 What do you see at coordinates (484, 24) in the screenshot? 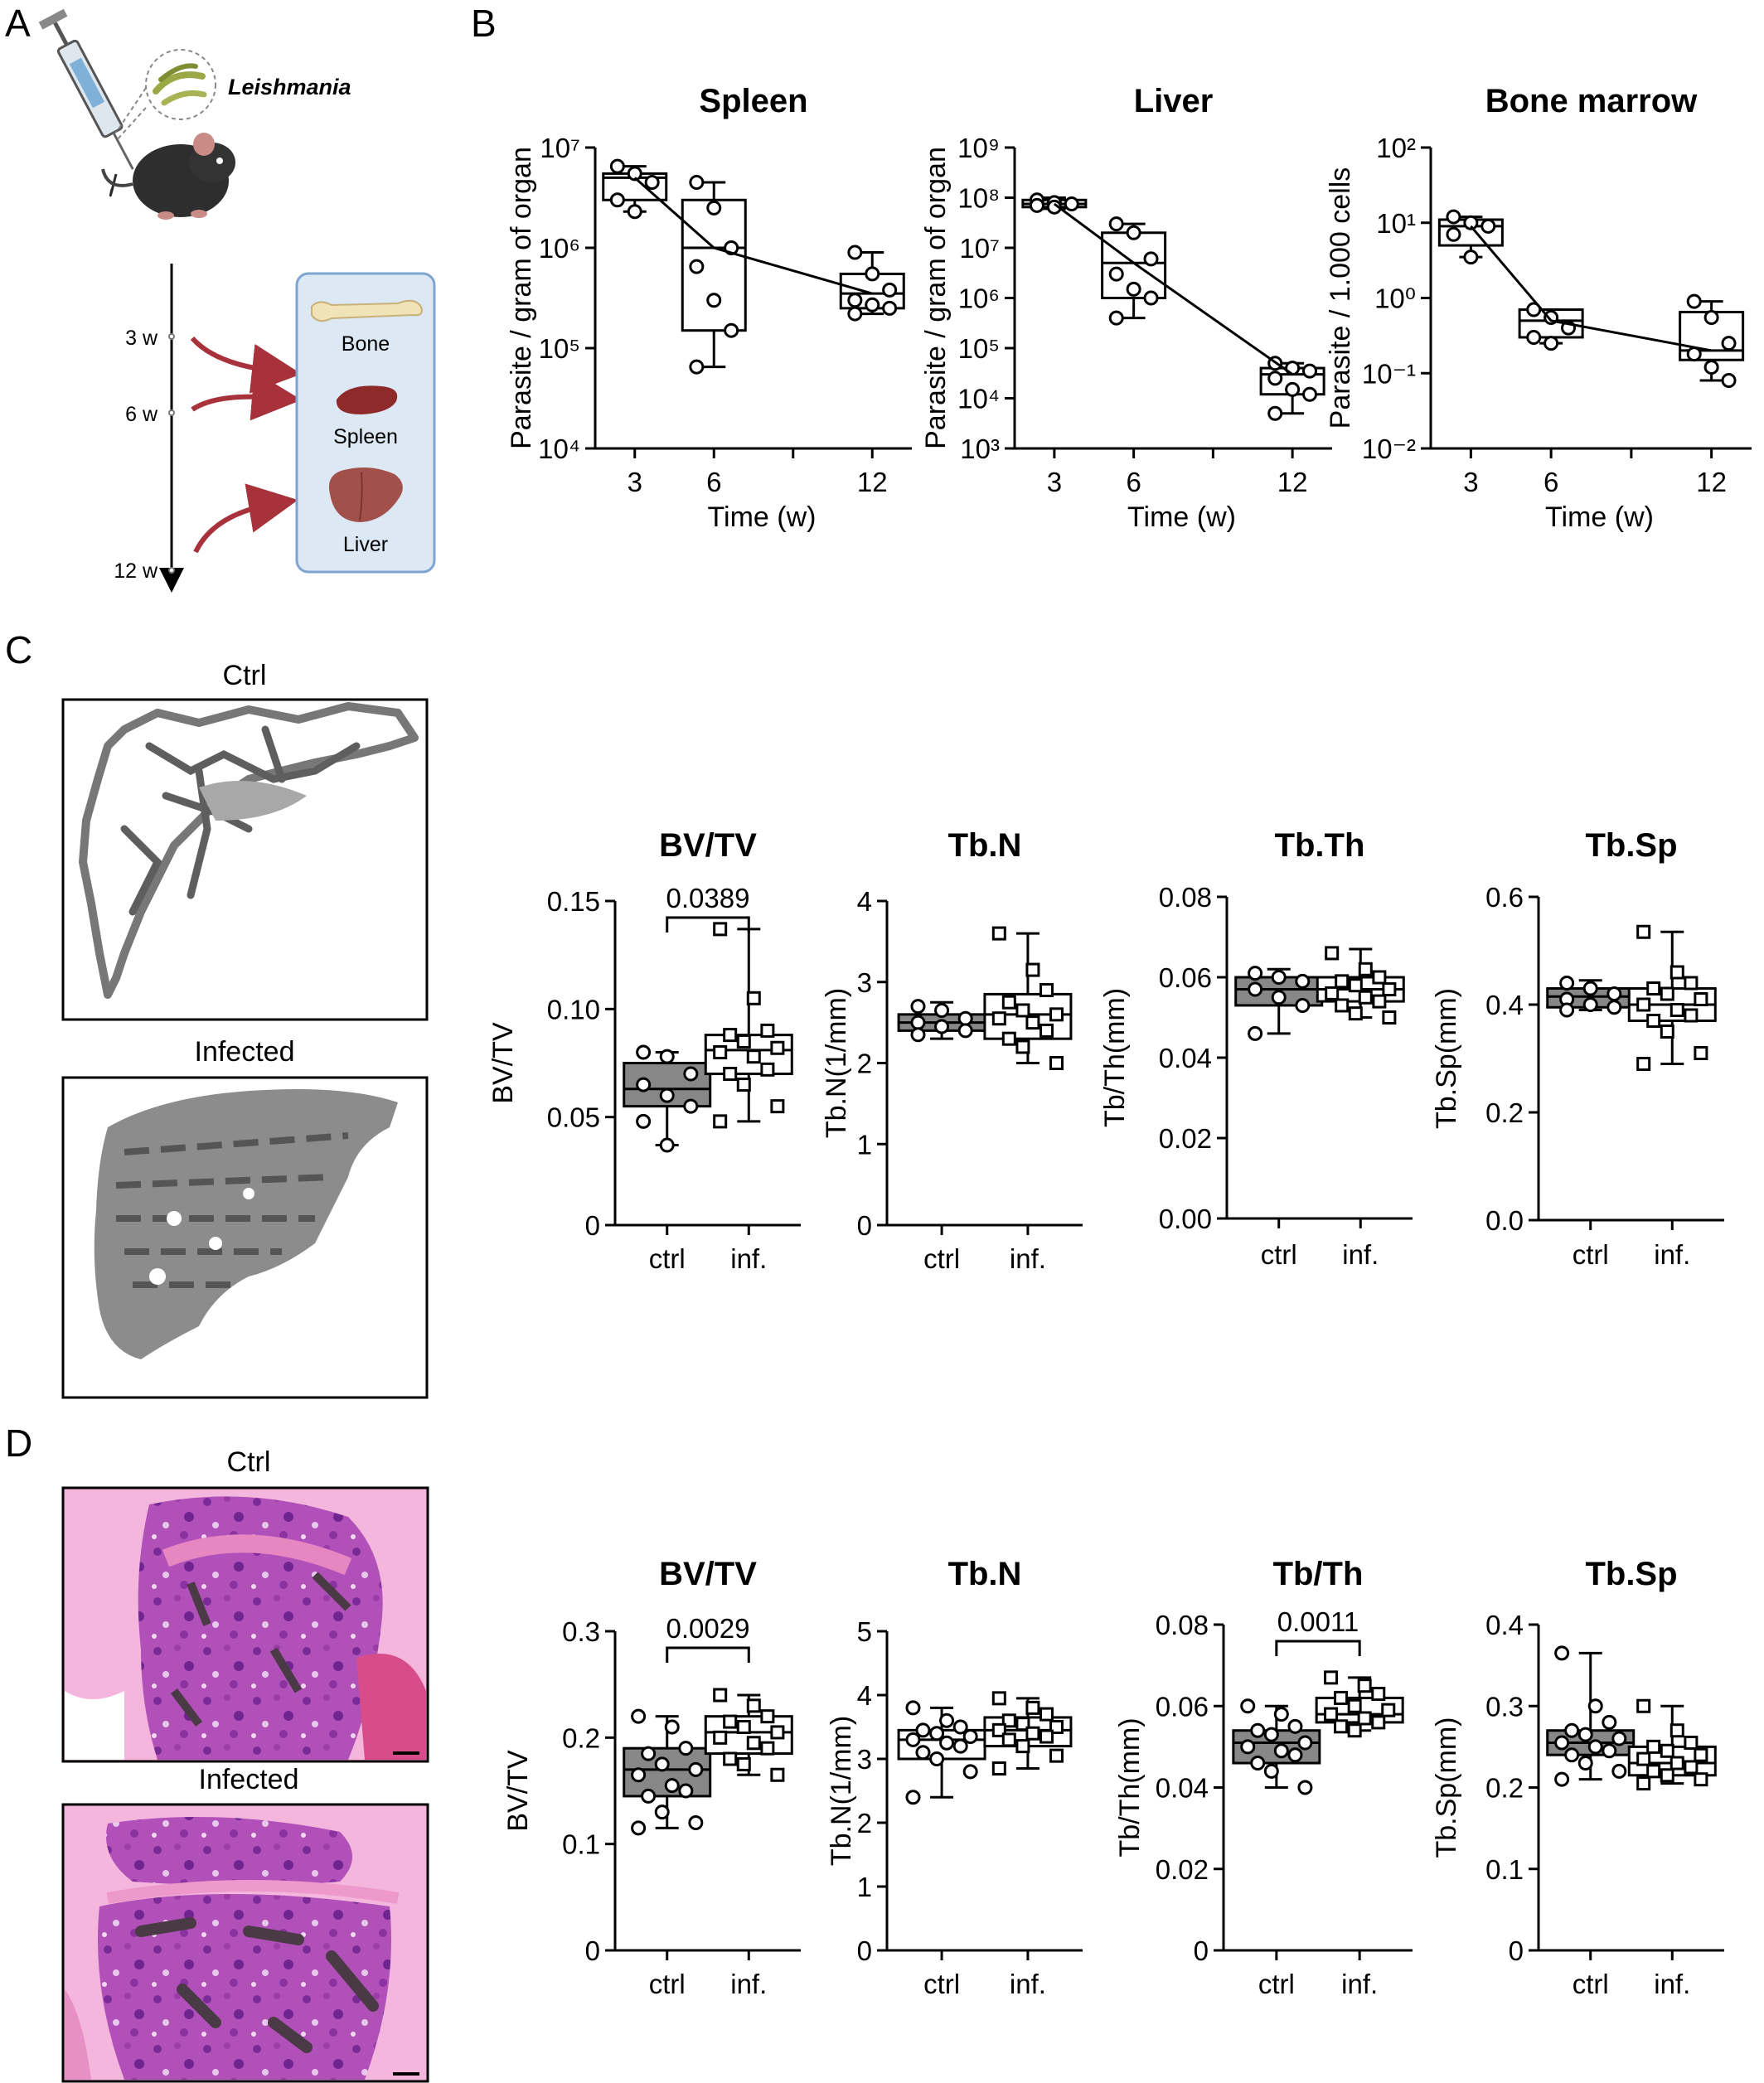
I see `panel-letter-b: B` at bounding box center [484, 24].